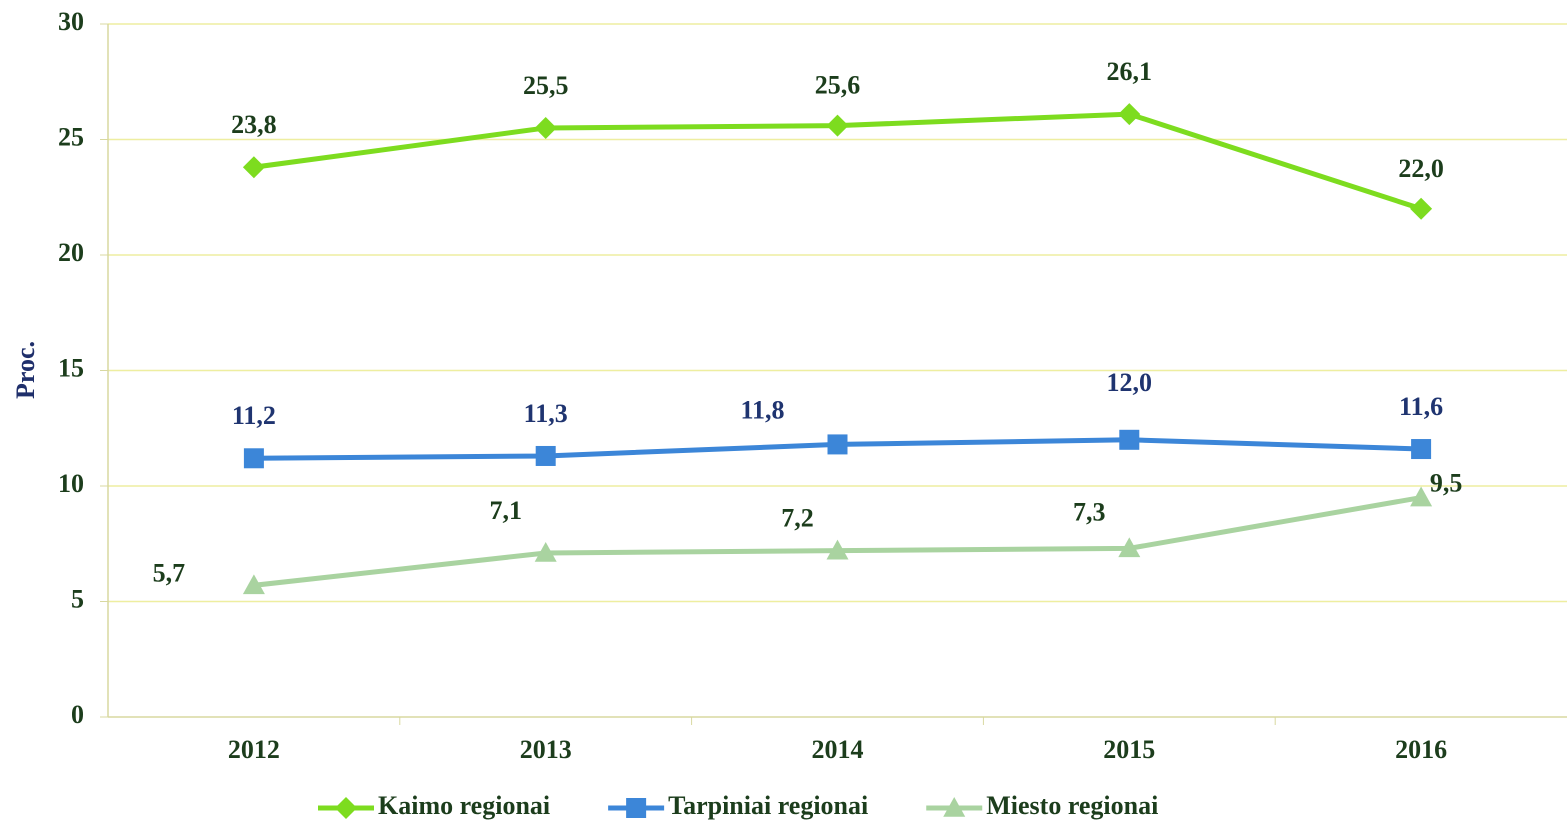 The image size is (1567, 830). What do you see at coordinates (1446, 483) in the screenshot?
I see `data-label: 9,5` at bounding box center [1446, 483].